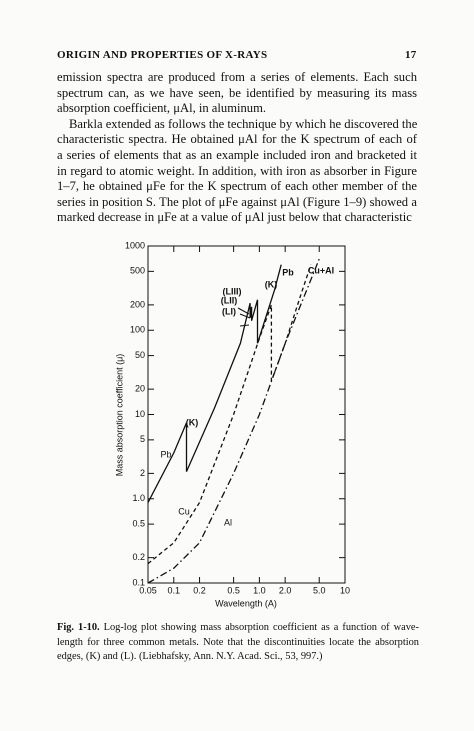 The height and width of the screenshot is (731, 474). I want to click on page-number: 17, so click(411, 55).